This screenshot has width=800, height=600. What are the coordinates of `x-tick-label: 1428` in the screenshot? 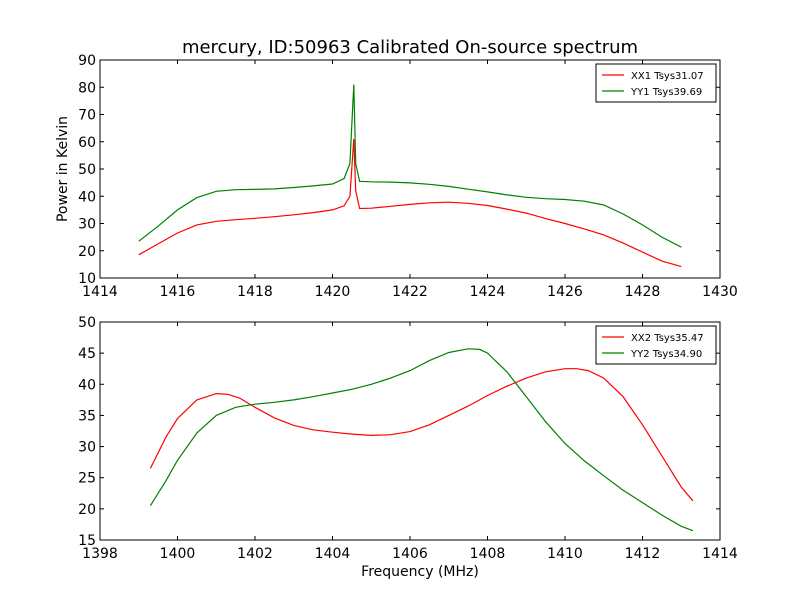 It's located at (643, 292).